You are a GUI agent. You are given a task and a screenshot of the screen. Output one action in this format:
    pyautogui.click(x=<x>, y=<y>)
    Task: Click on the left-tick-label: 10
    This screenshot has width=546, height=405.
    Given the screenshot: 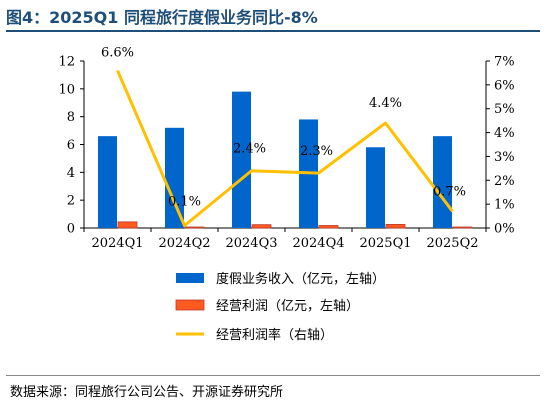 What is the action you would take?
    pyautogui.click(x=66, y=89)
    